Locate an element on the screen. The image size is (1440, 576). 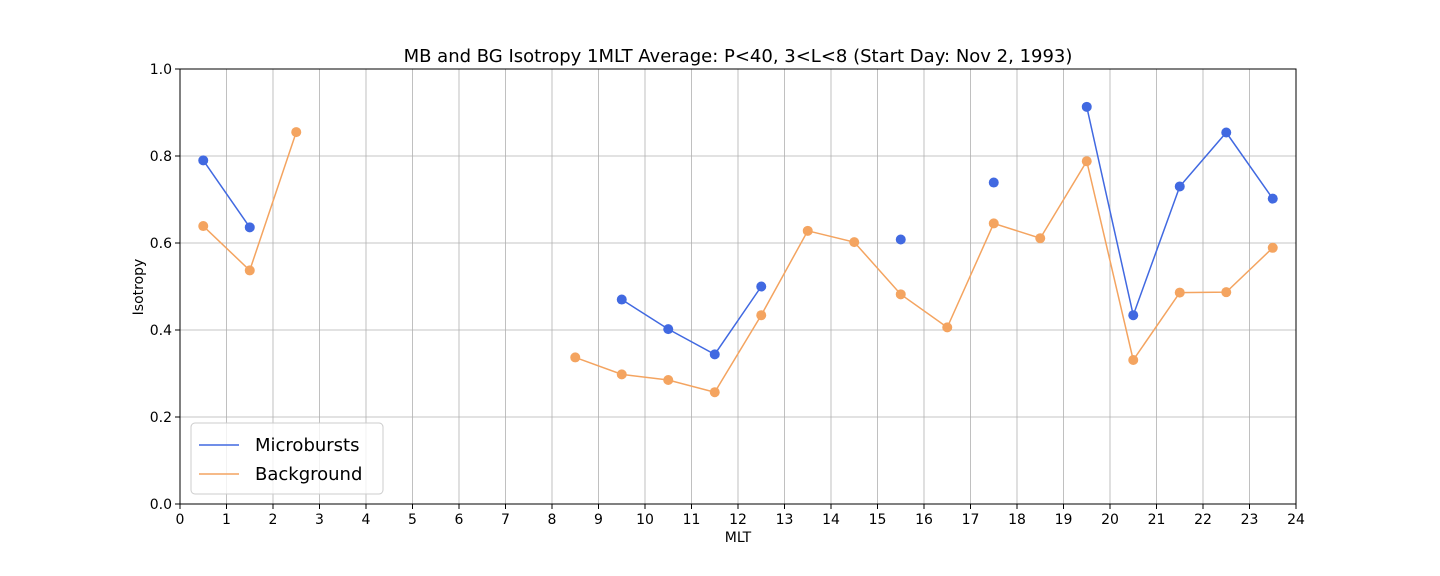
x-tick-label: 9 is located at coordinates (598, 520).